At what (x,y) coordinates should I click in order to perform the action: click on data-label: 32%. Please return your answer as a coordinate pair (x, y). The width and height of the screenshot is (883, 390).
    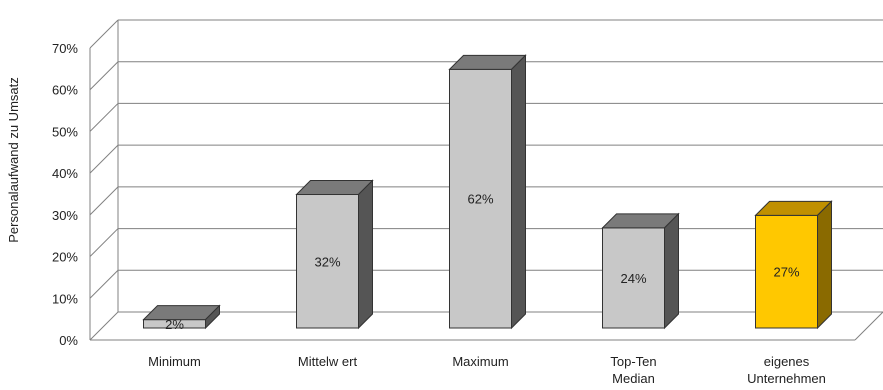
    Looking at the image, I should click on (327, 261).